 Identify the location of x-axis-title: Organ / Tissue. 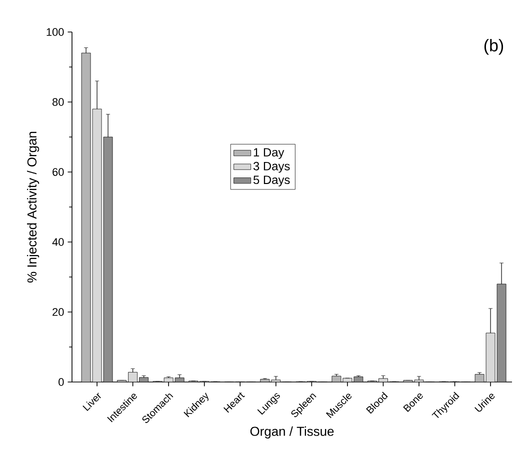
(292, 432).